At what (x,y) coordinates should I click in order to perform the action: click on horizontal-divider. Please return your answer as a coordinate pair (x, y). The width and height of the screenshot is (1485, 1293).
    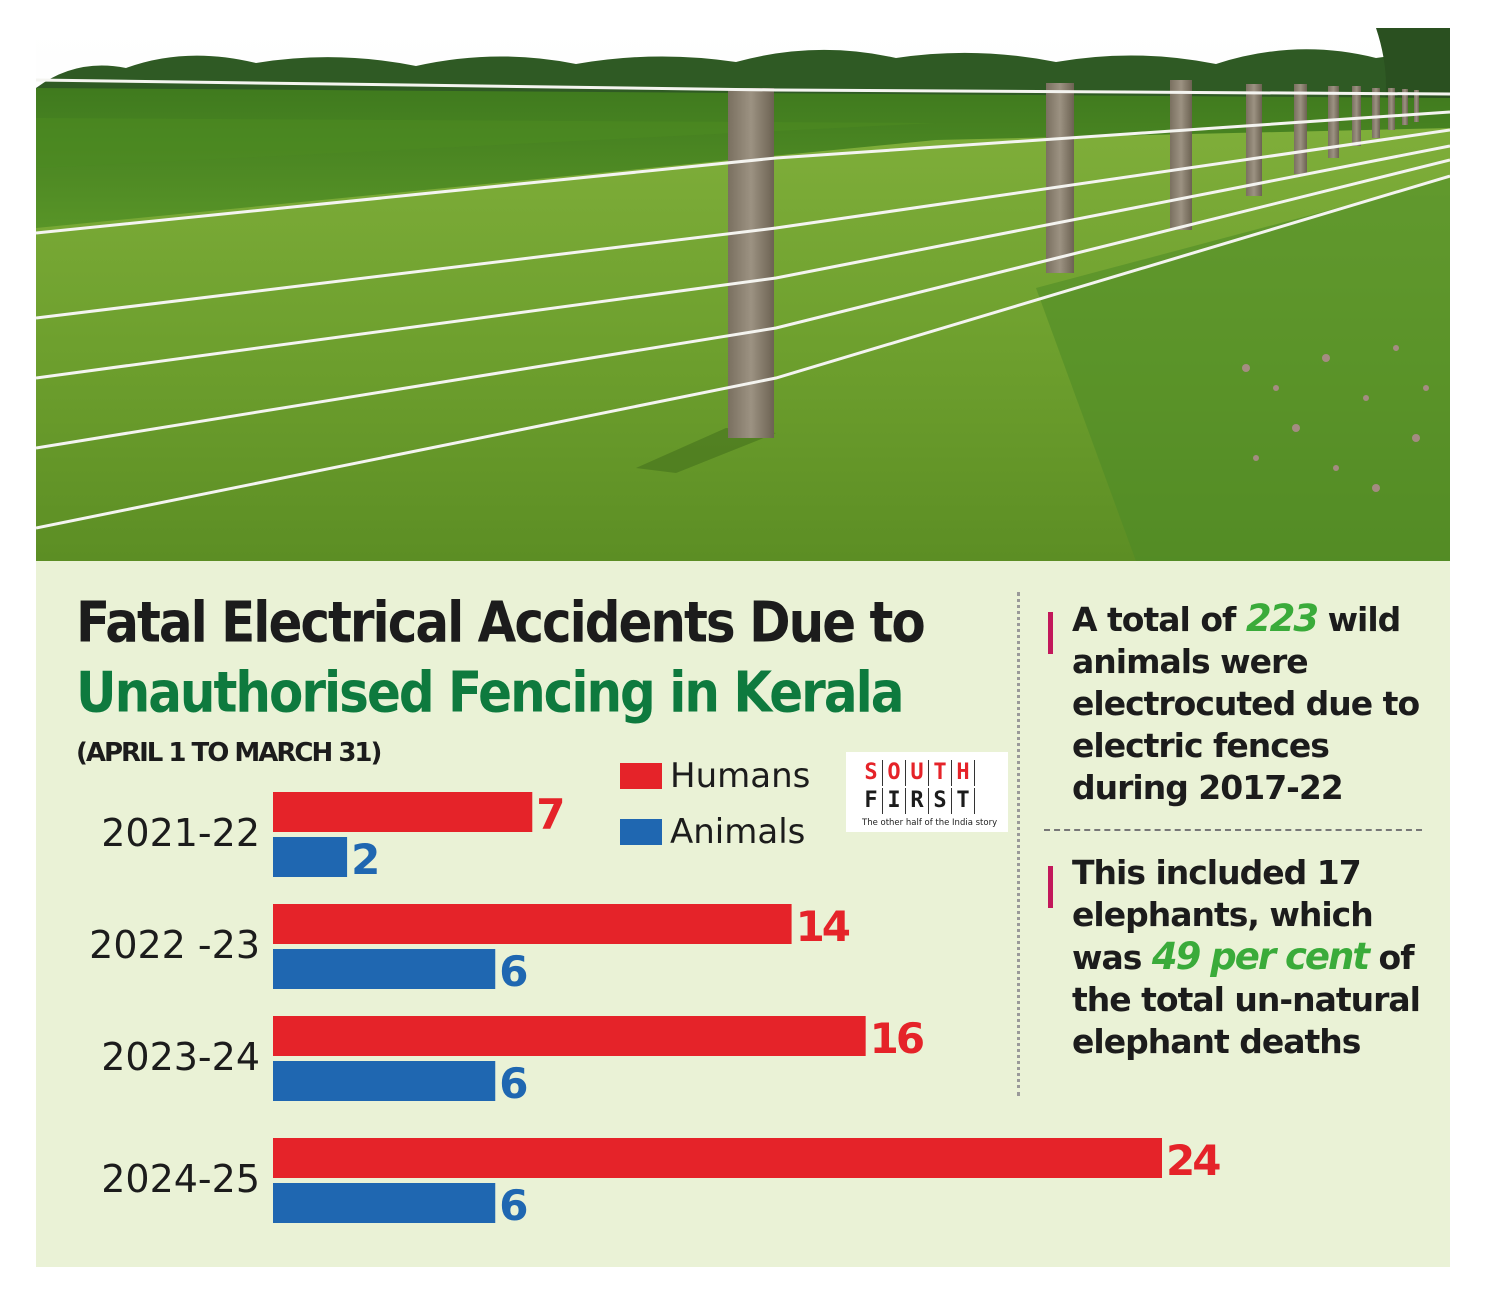
    Looking at the image, I should click on (1233, 830).